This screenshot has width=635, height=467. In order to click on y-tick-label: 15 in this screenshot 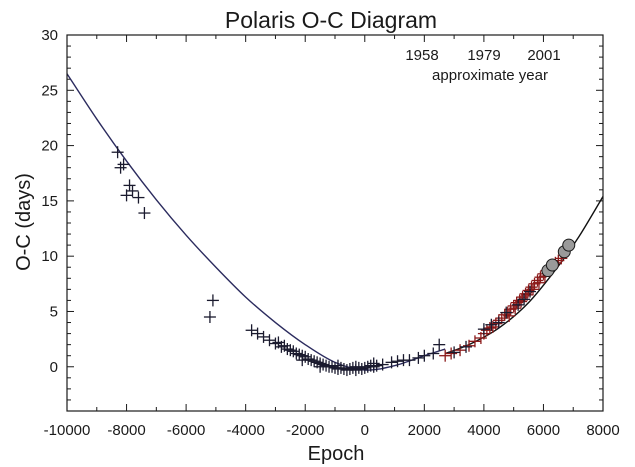, I will do `click(49, 201)`.